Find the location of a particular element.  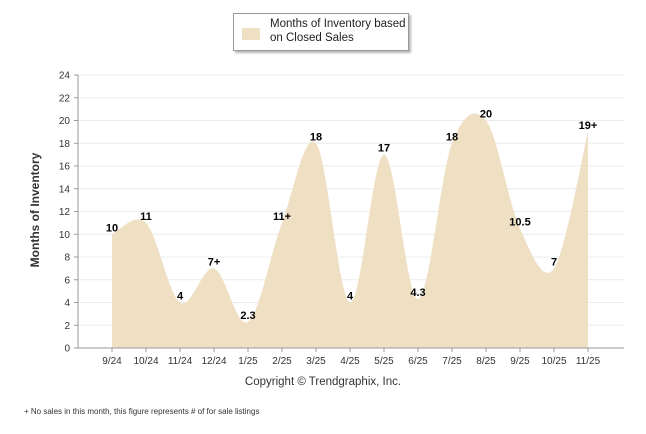

y-tick-label: 18 is located at coordinates (65, 144).